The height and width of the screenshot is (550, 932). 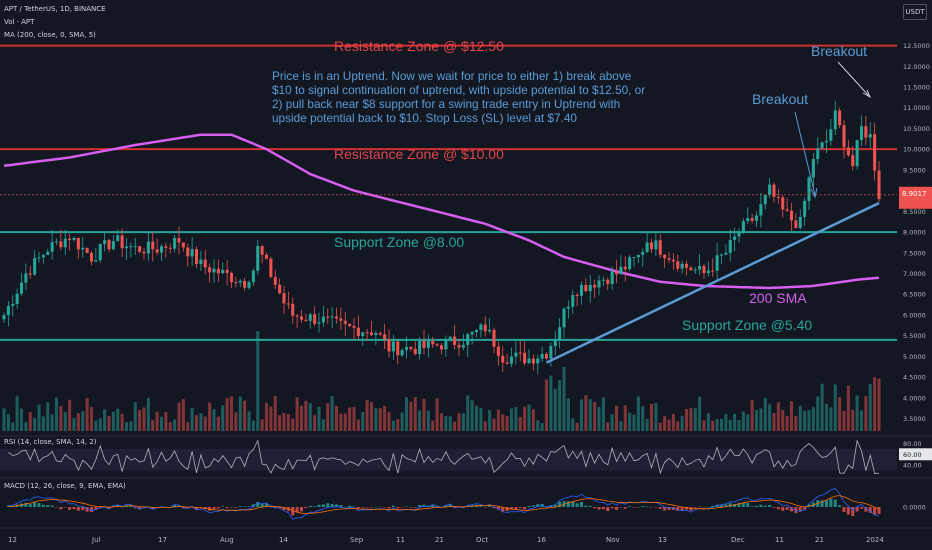 What do you see at coordinates (912, 444) in the screenshot?
I see `rsi-tick-label: 80.00` at bounding box center [912, 444].